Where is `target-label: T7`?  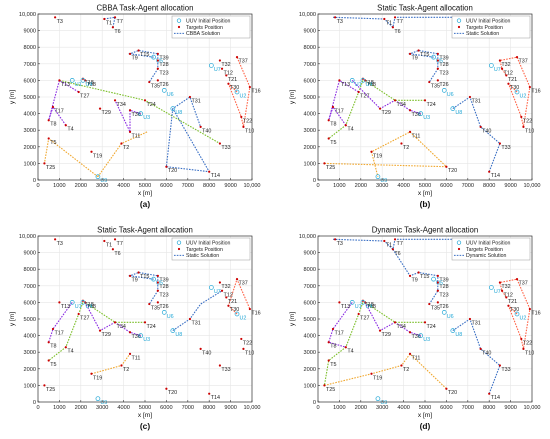
target-label: T7 is located at coordinates (400, 22).